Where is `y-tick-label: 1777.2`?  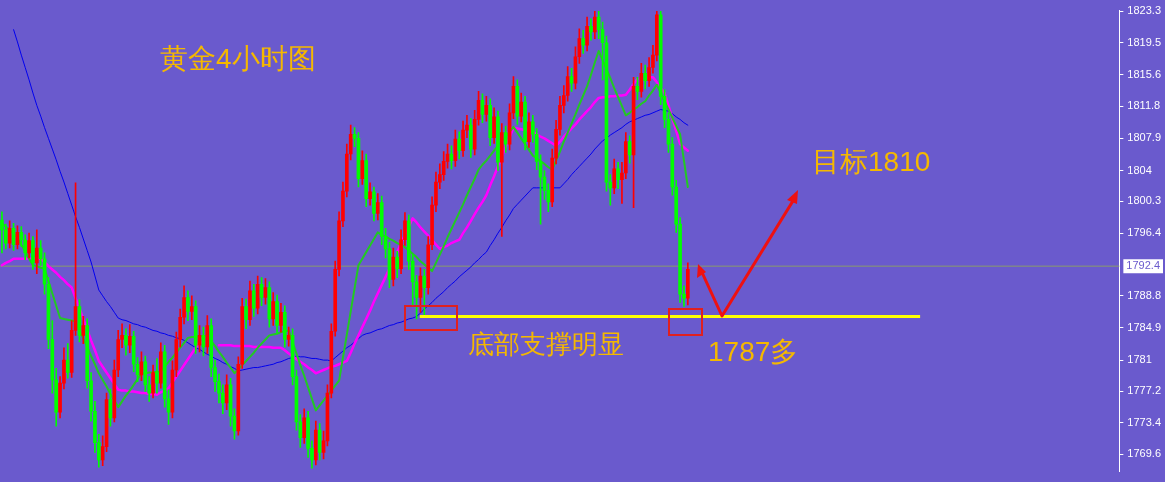 y-tick-label: 1777.2 is located at coordinates (1144, 390).